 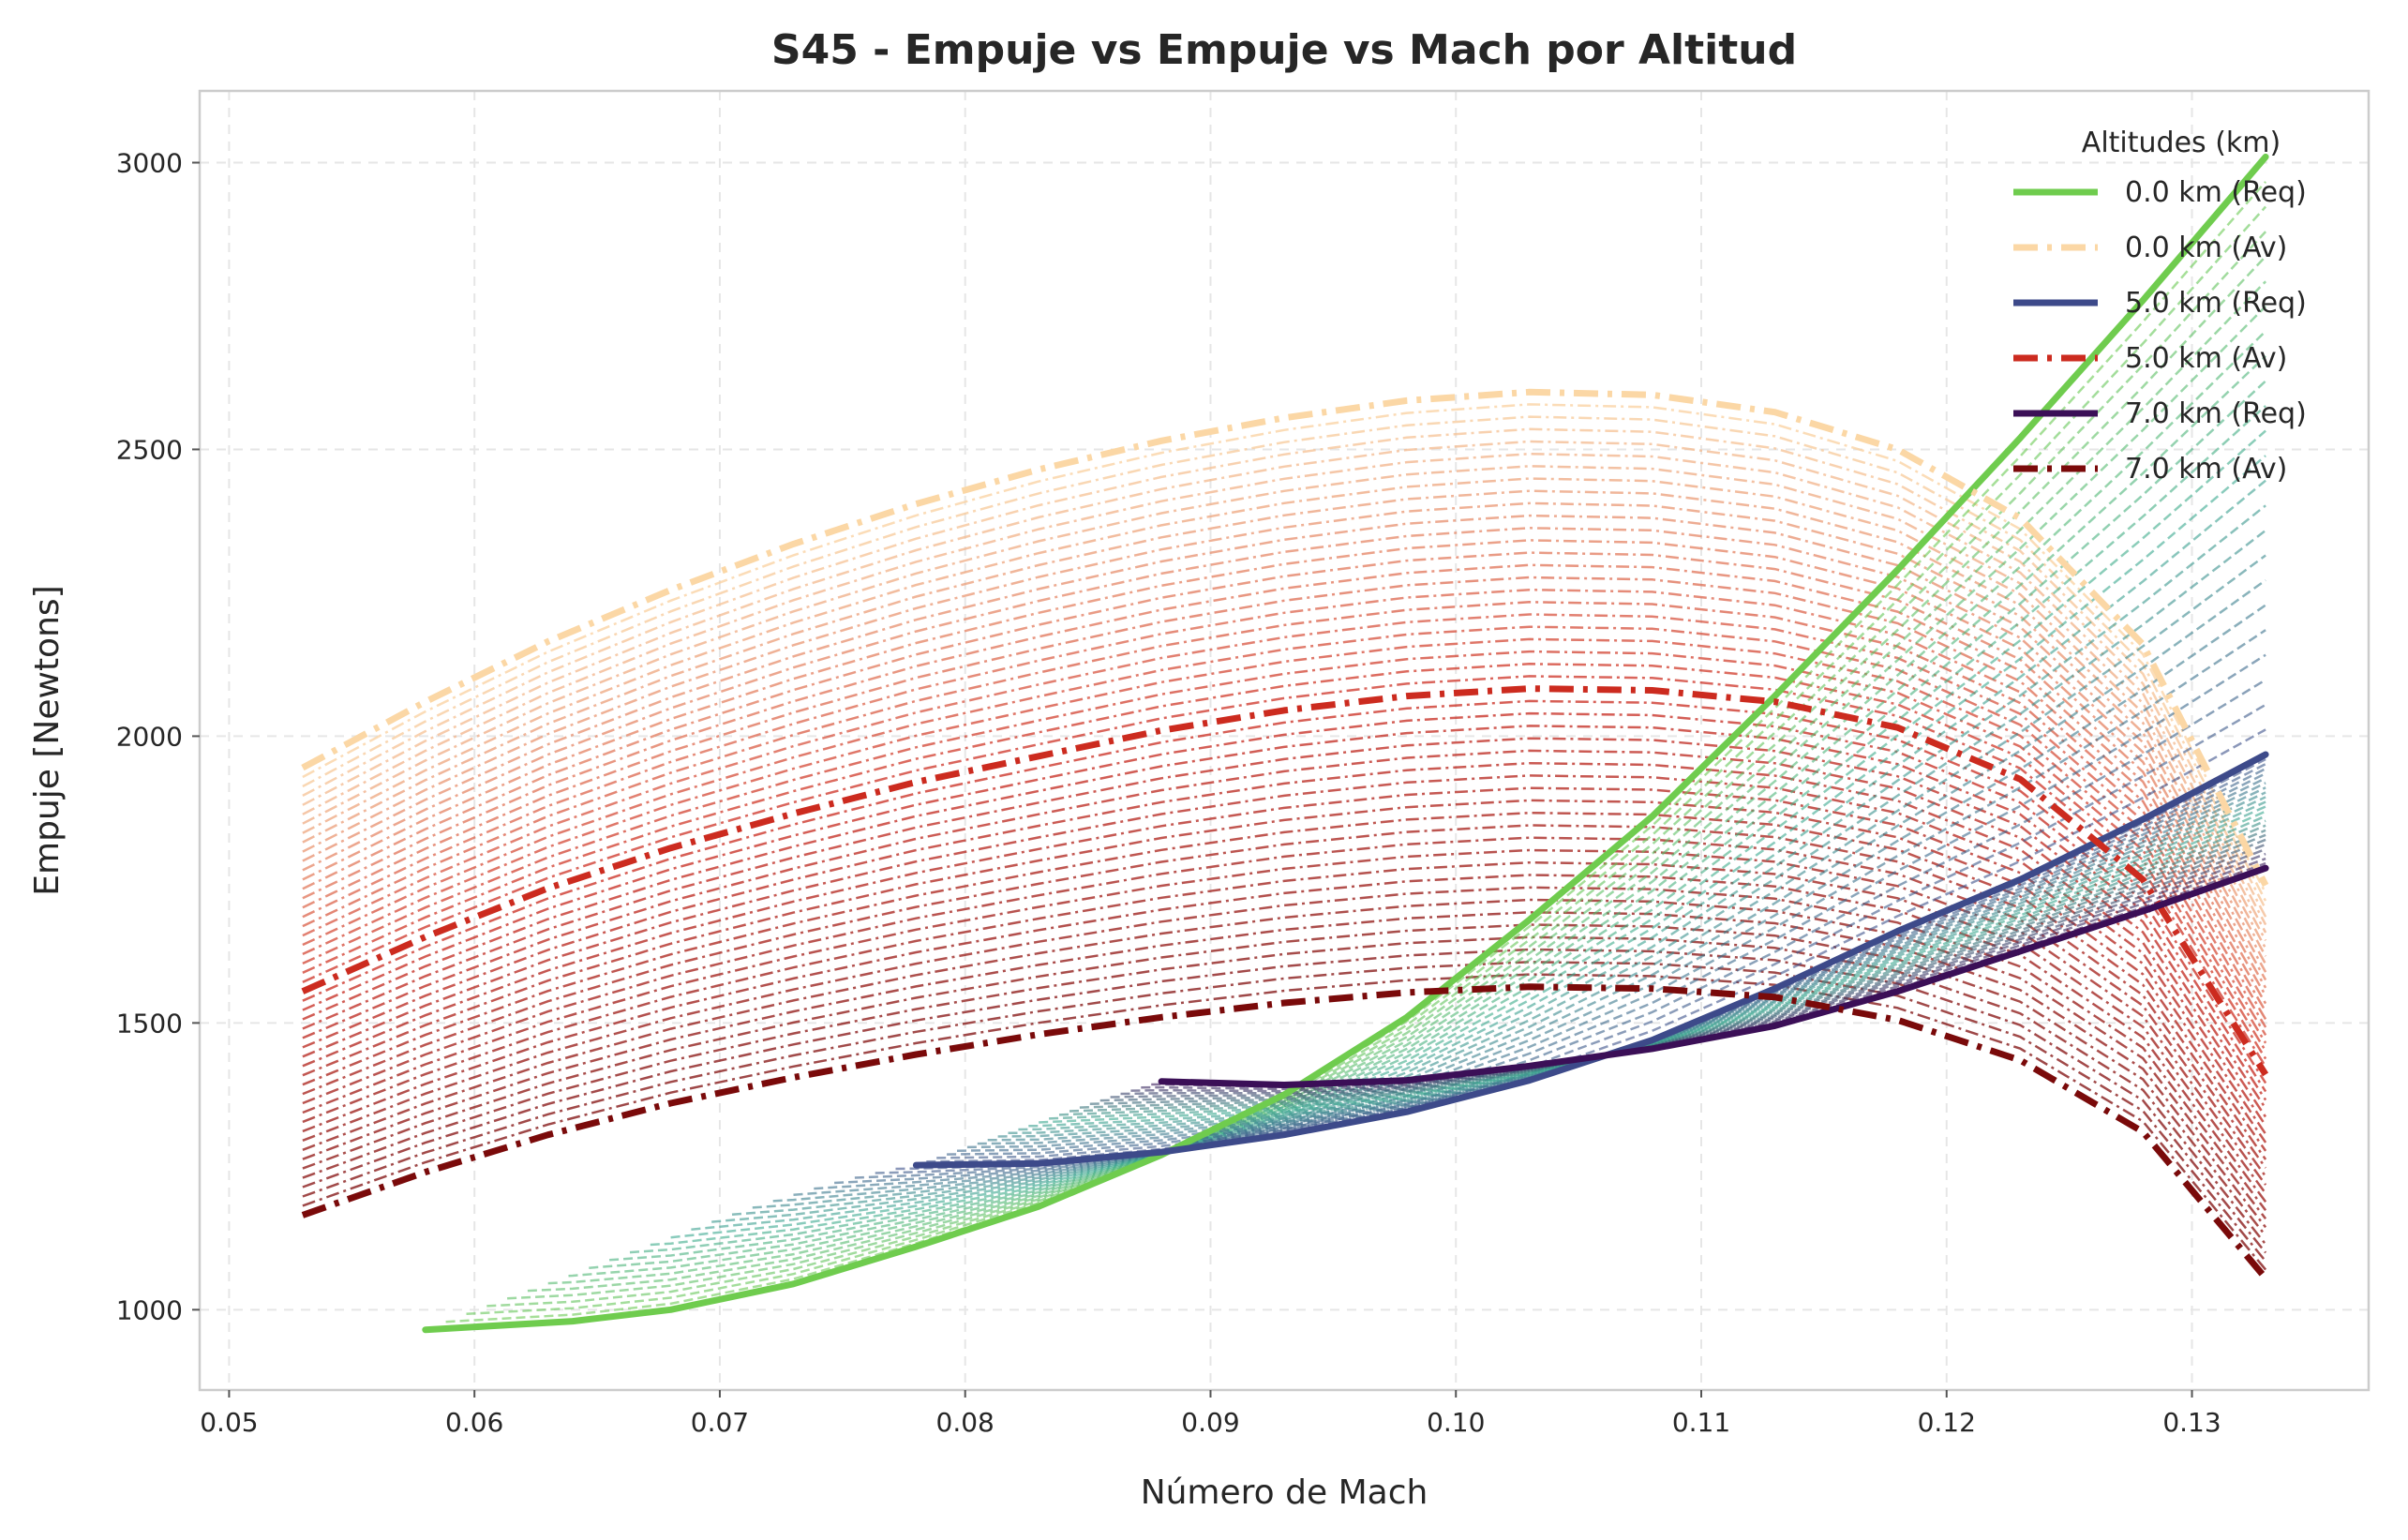 What do you see at coordinates (1210, 1422) in the screenshot?
I see `x-tick-label: 0.09` at bounding box center [1210, 1422].